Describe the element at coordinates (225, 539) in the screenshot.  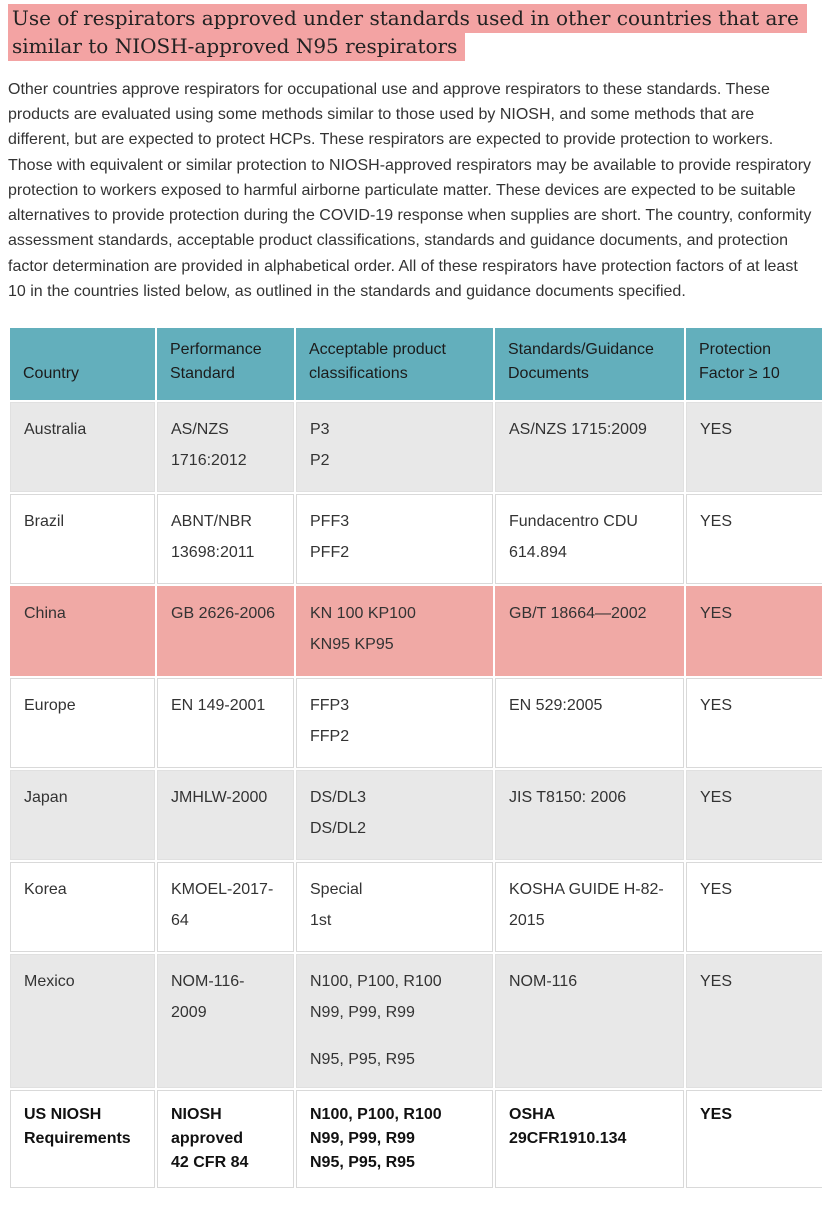
I see `cell-performance-standard: ABNT/NBR 13698:2011` at that location.